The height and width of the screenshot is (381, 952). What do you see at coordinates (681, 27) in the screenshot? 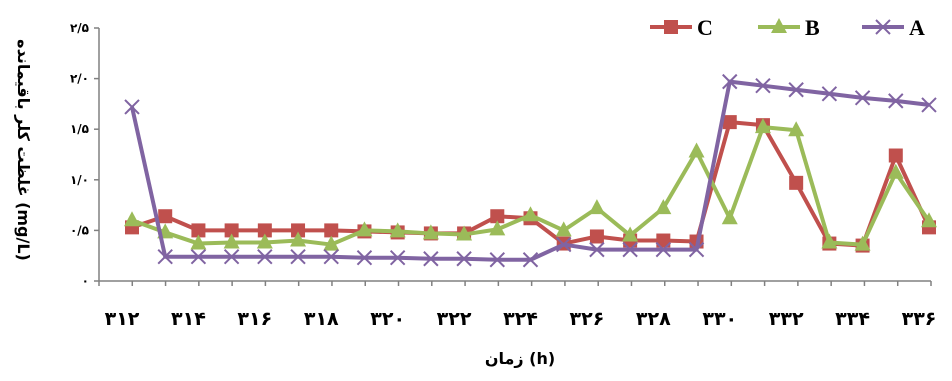
I see `legend-entry-C: C` at bounding box center [681, 27].